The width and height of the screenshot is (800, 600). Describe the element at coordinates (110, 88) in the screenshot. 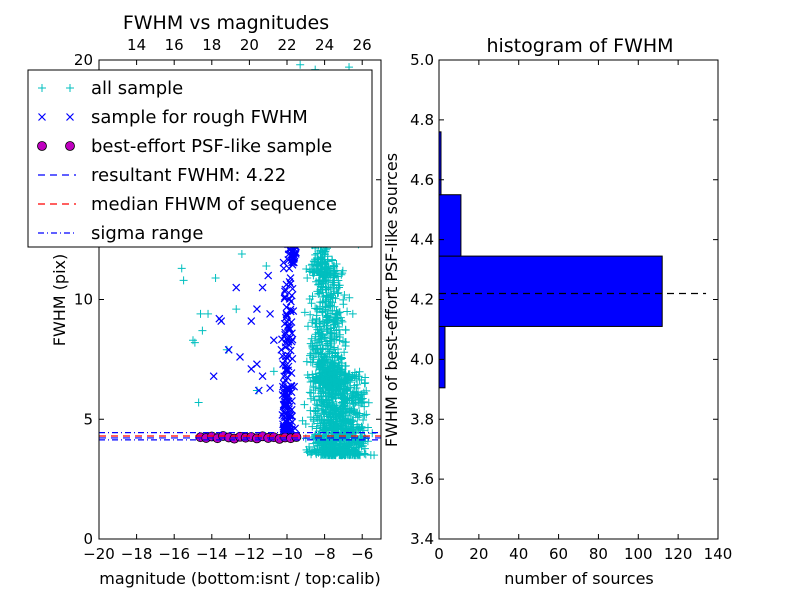

I see `legend-item: all sample` at that location.